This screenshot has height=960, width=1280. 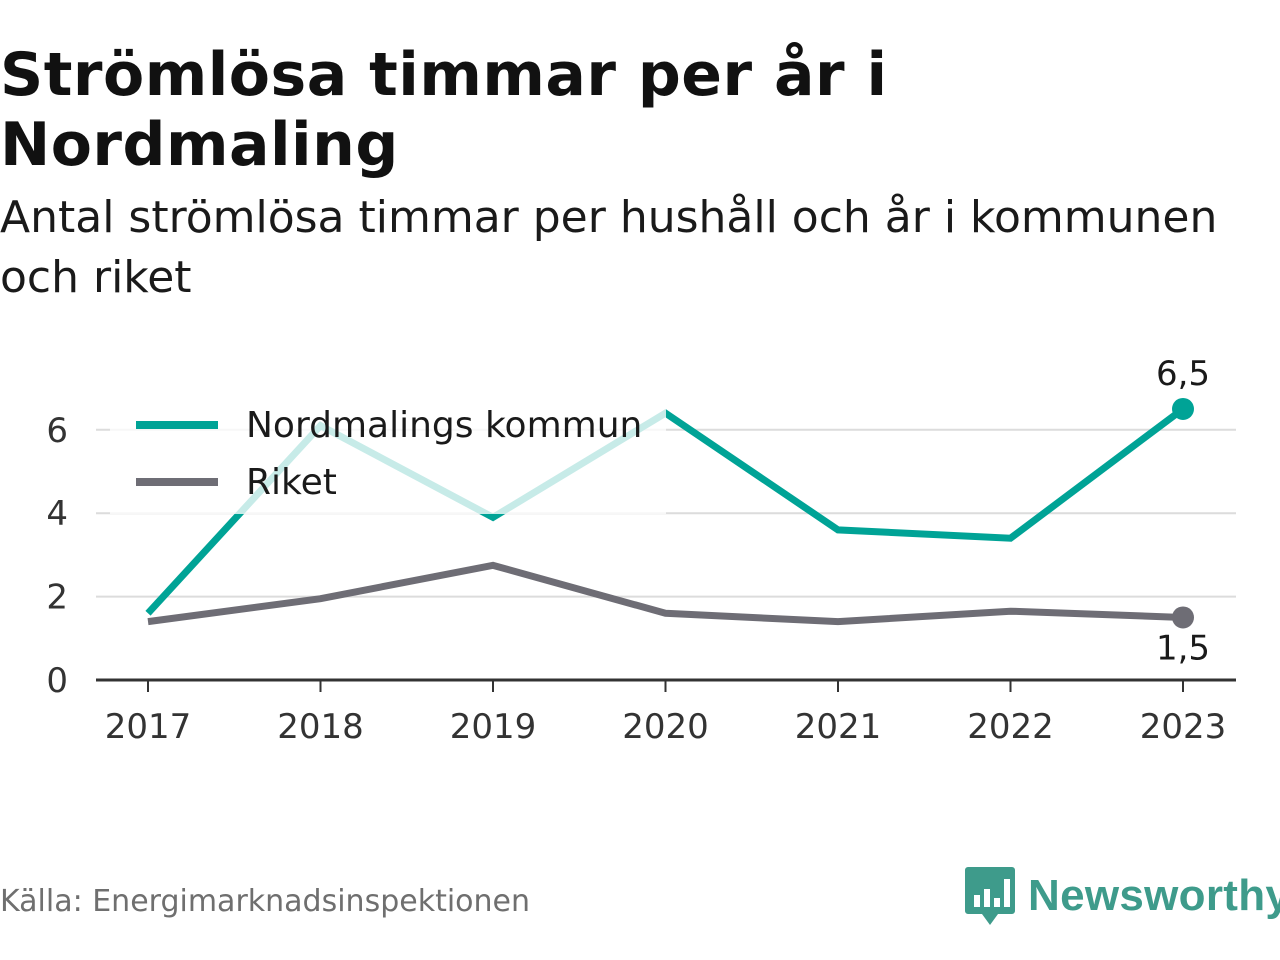 I want to click on y-axis-tick-labels: 0 2 4 6, so click(x=57, y=556).